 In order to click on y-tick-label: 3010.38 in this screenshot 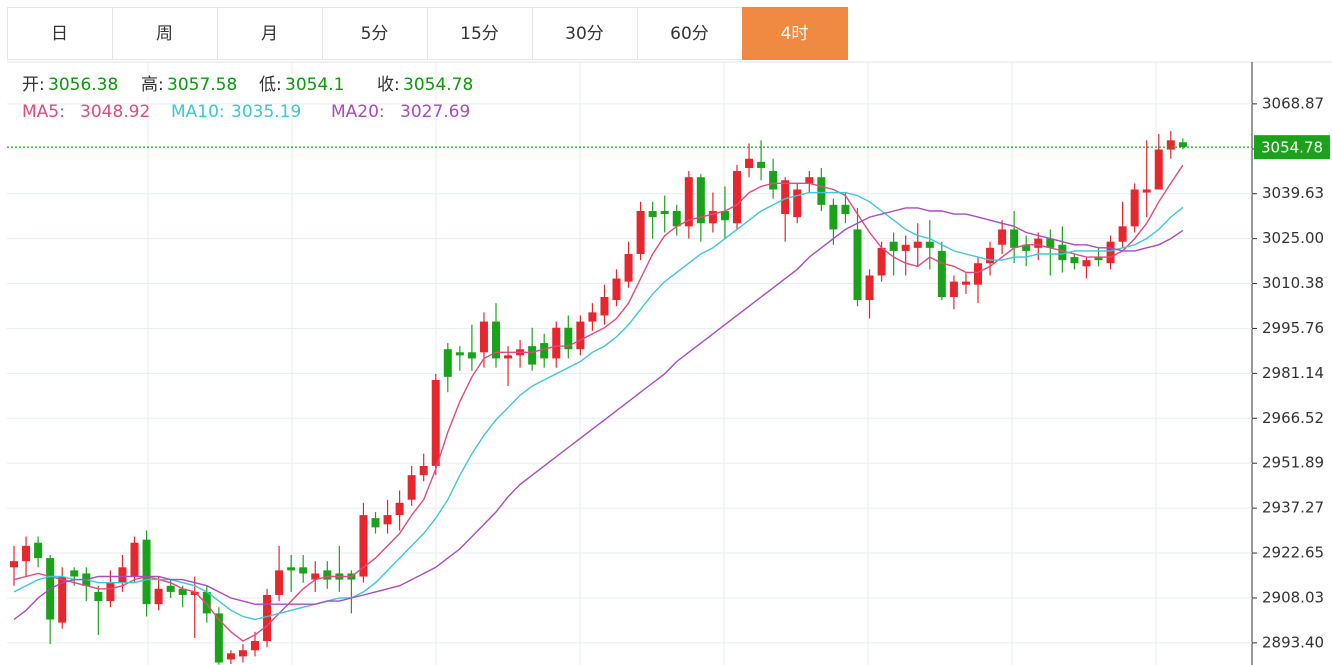, I will do `click(1293, 283)`.